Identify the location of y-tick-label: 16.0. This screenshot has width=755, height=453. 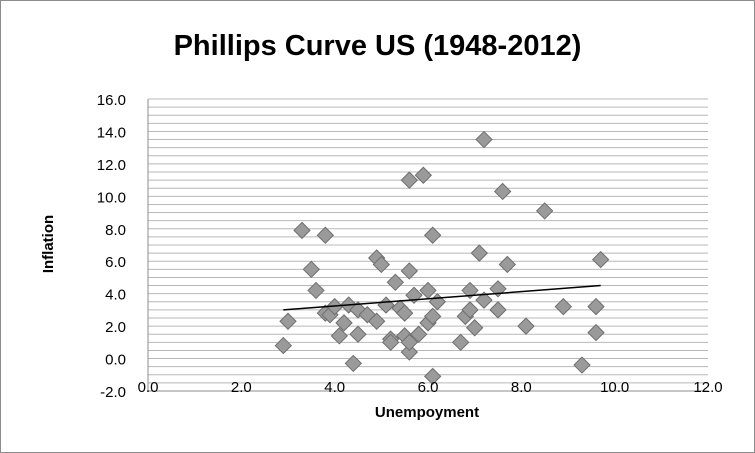
(111, 100).